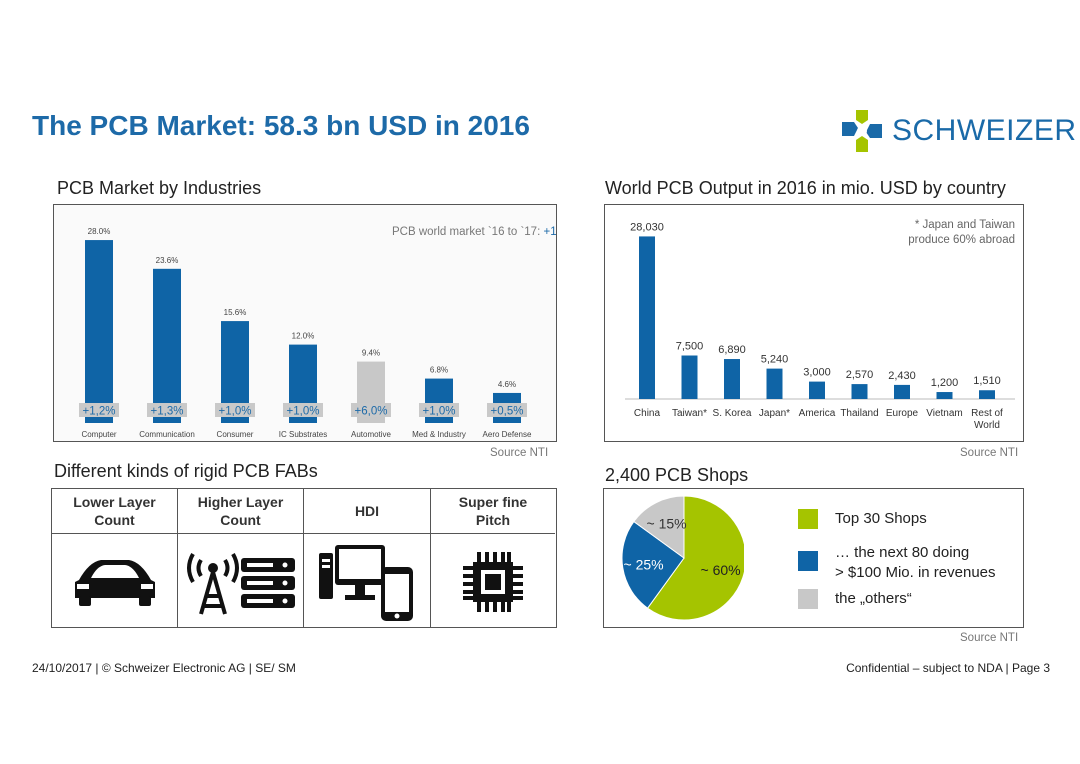 The image size is (1080, 764). What do you see at coordinates (167, 260) in the screenshot?
I see `industry-value-label: 23.6%` at bounding box center [167, 260].